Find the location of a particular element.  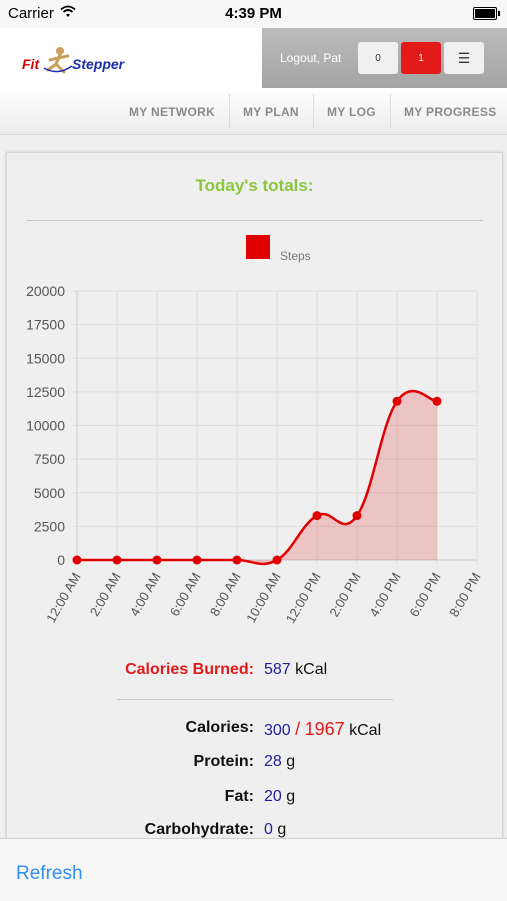

refresh-button: Refresh is located at coordinates (49, 873).